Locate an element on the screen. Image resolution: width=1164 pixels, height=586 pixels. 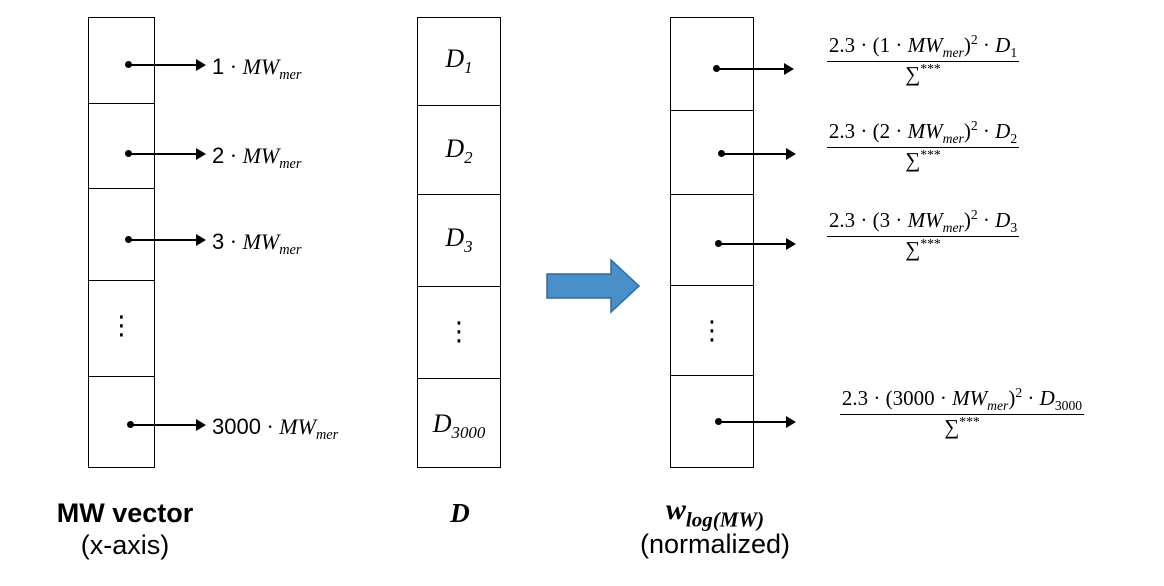
d-cell-3: D3 is located at coordinates (459, 240).